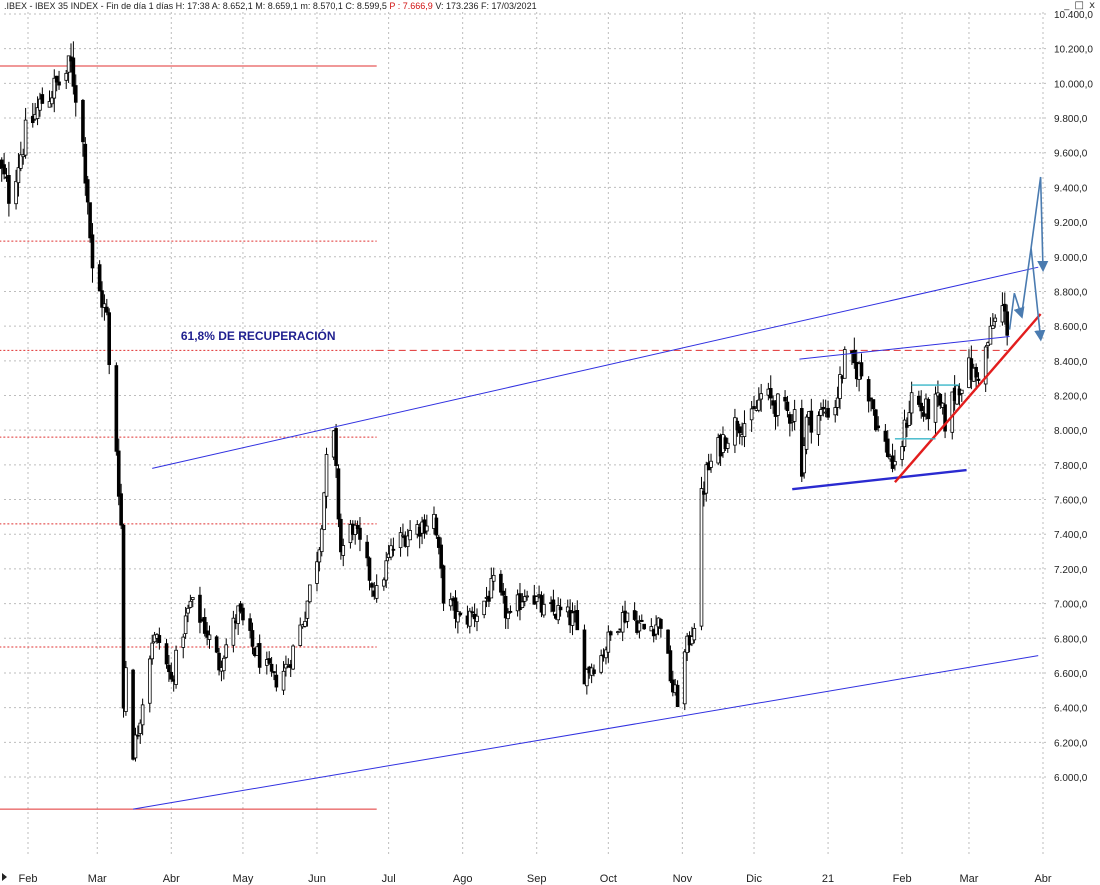 The height and width of the screenshot is (885, 1100). I want to click on close-button: x, so click(1092, 5).